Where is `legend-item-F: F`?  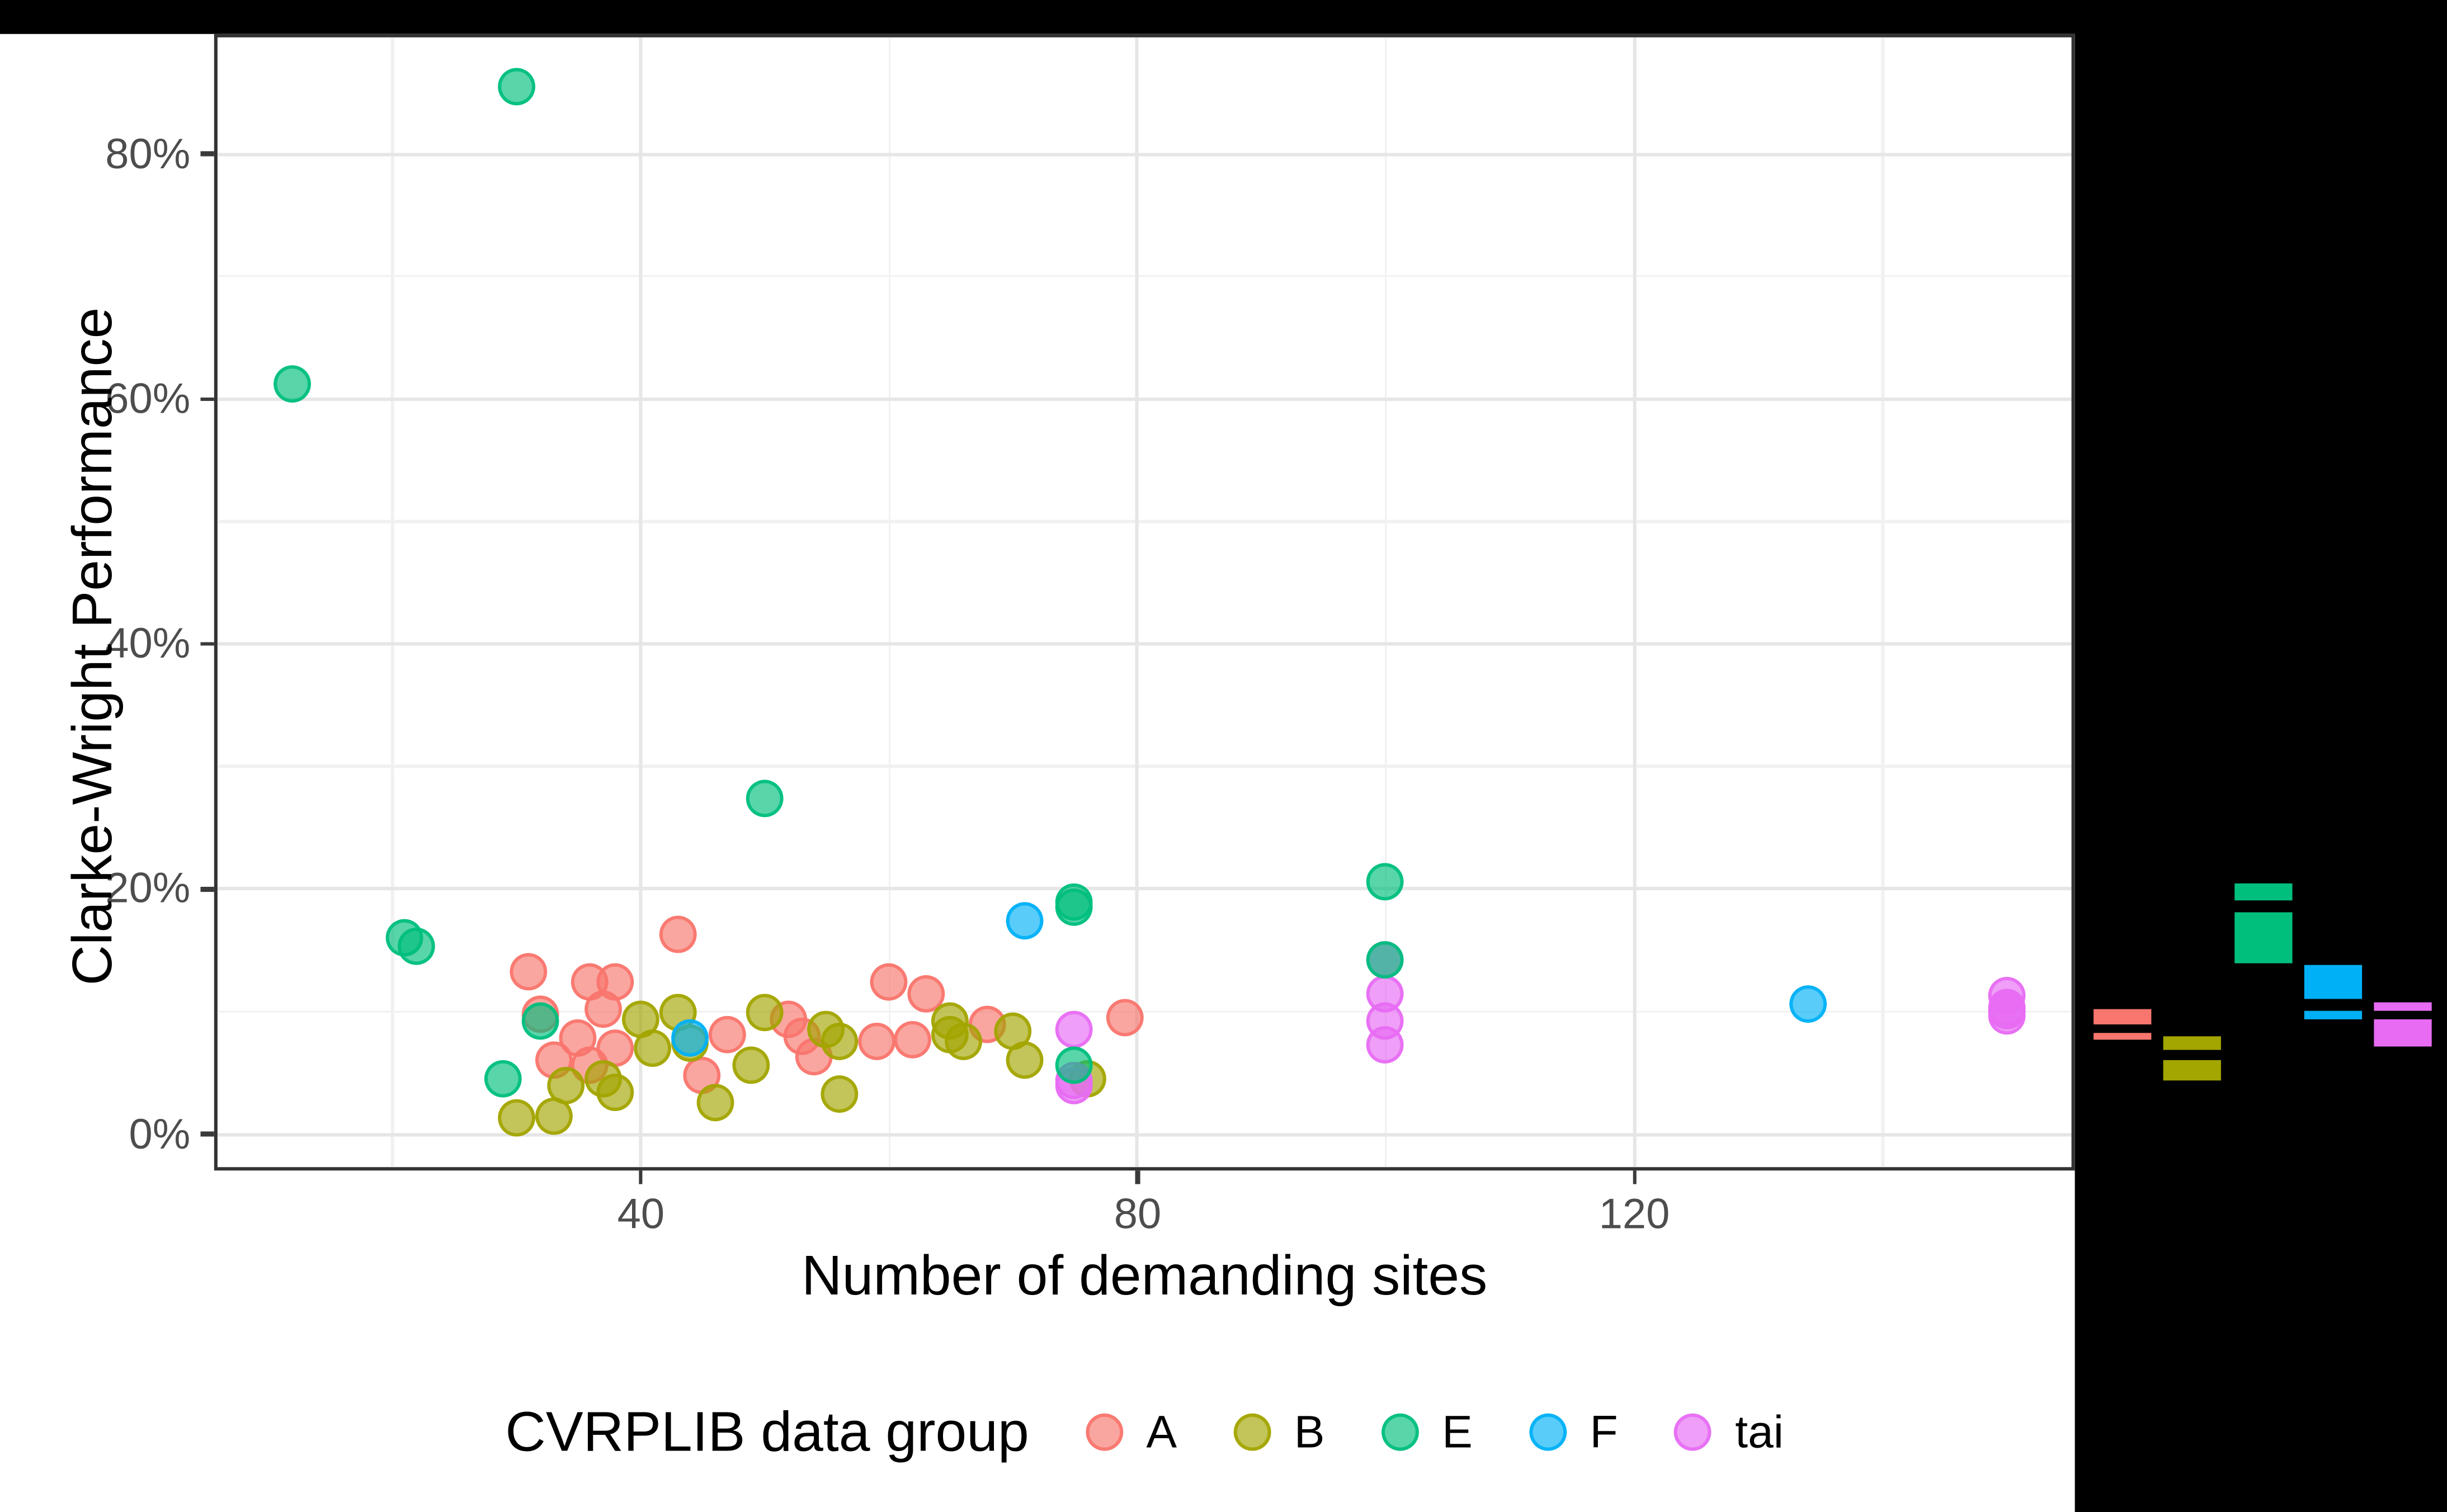 legend-item-F: F is located at coordinates (1573, 1432).